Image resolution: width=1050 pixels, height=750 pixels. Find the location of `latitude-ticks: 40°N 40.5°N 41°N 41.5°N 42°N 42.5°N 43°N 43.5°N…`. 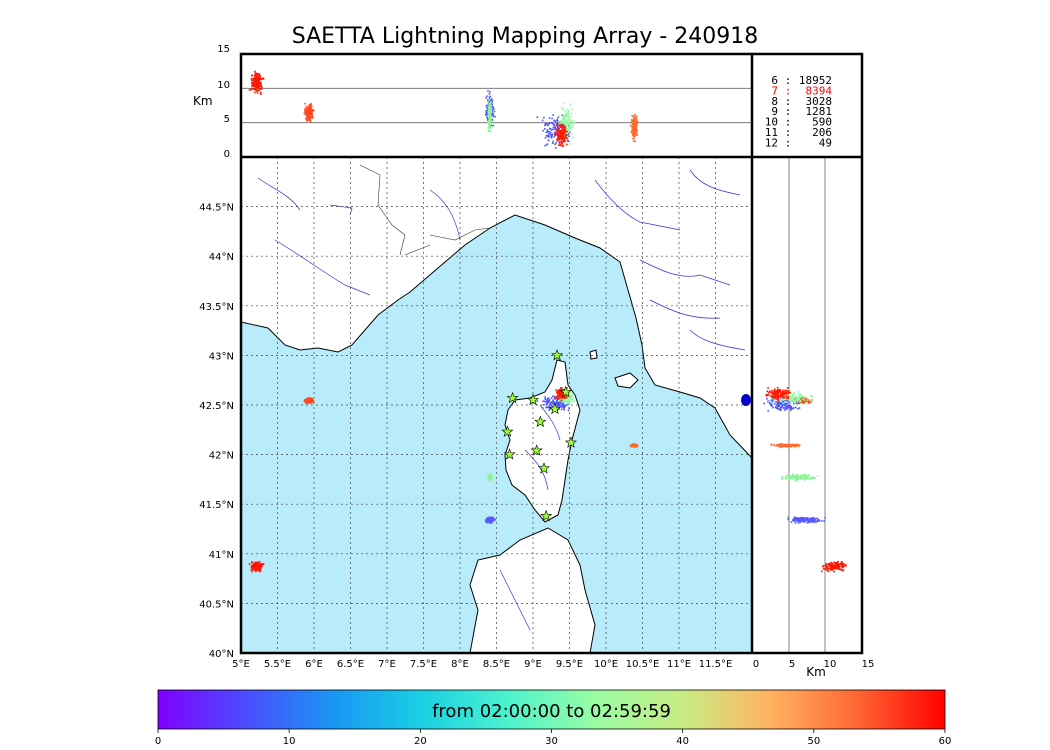

latitude-ticks: 40°N 40.5°N 41°N 41.5°N 42°N 42.5°N 43°N 43.5°N… is located at coordinates (216, 431).